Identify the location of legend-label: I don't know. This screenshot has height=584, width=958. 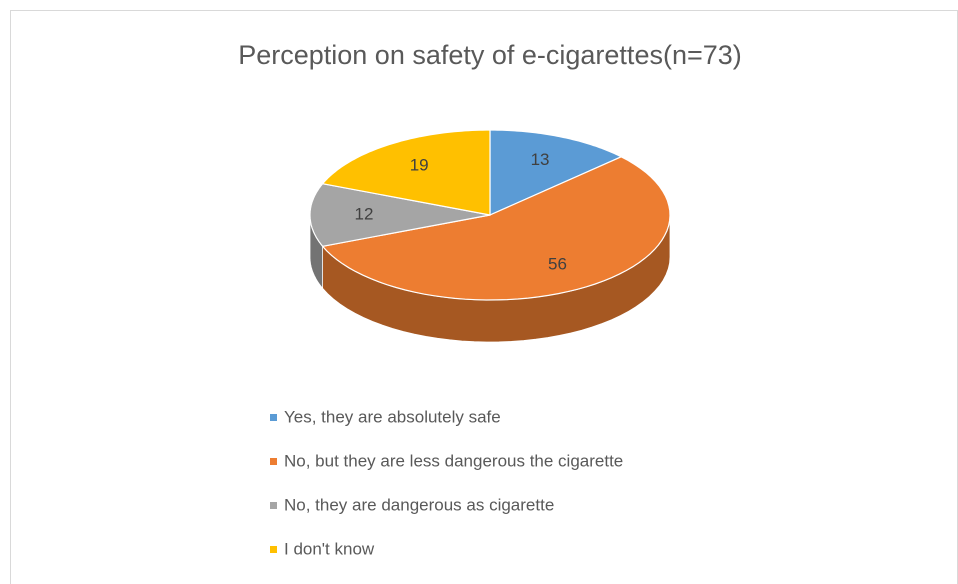
(329, 548).